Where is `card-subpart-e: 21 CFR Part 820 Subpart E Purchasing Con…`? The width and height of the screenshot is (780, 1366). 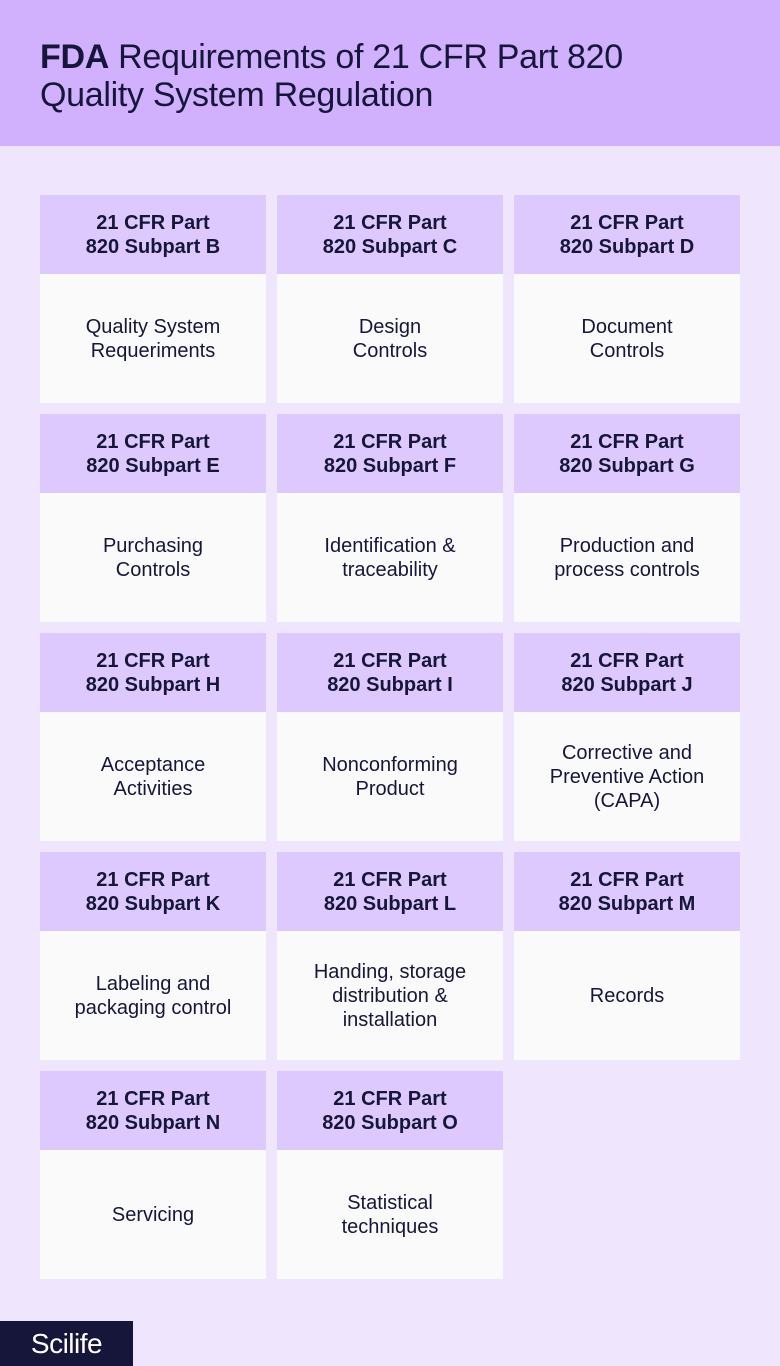 card-subpart-e: 21 CFR Part 820 Subpart E Purchasing Con… is located at coordinates (153, 518).